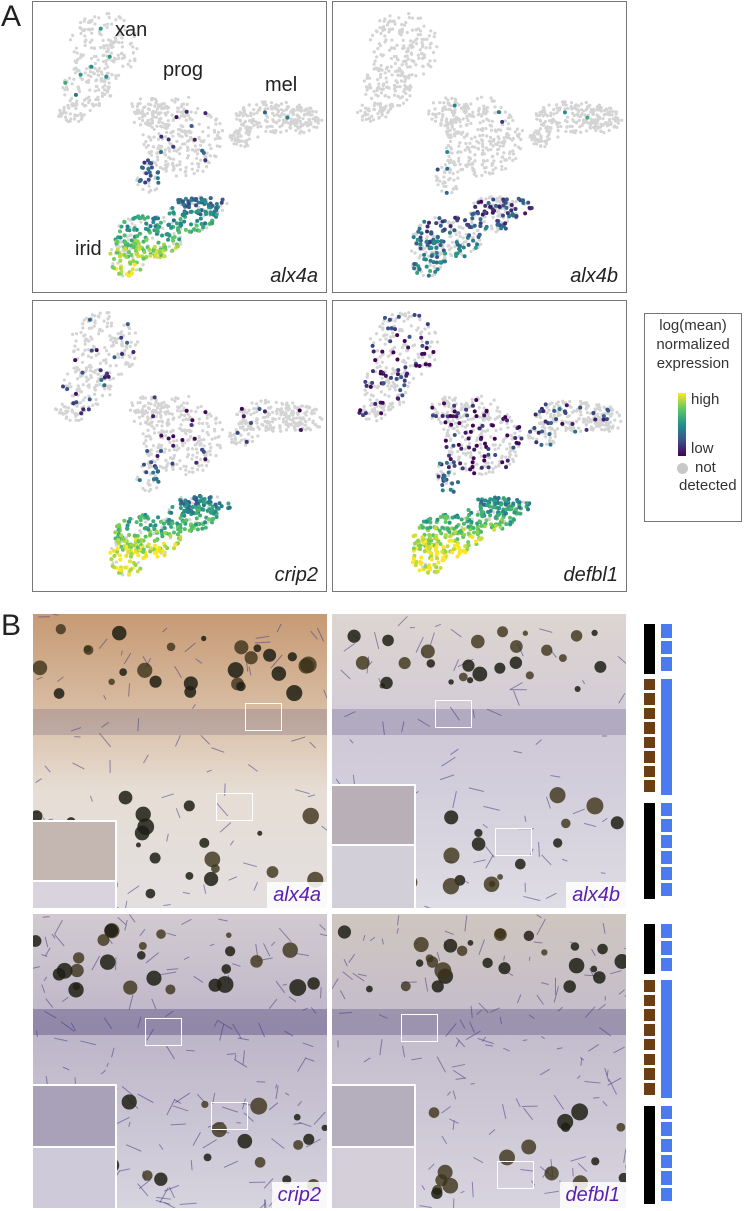 This screenshot has height=1211, width=746. What do you see at coordinates (11, 625) in the screenshot?
I see `panel-letter-b: B` at bounding box center [11, 625].